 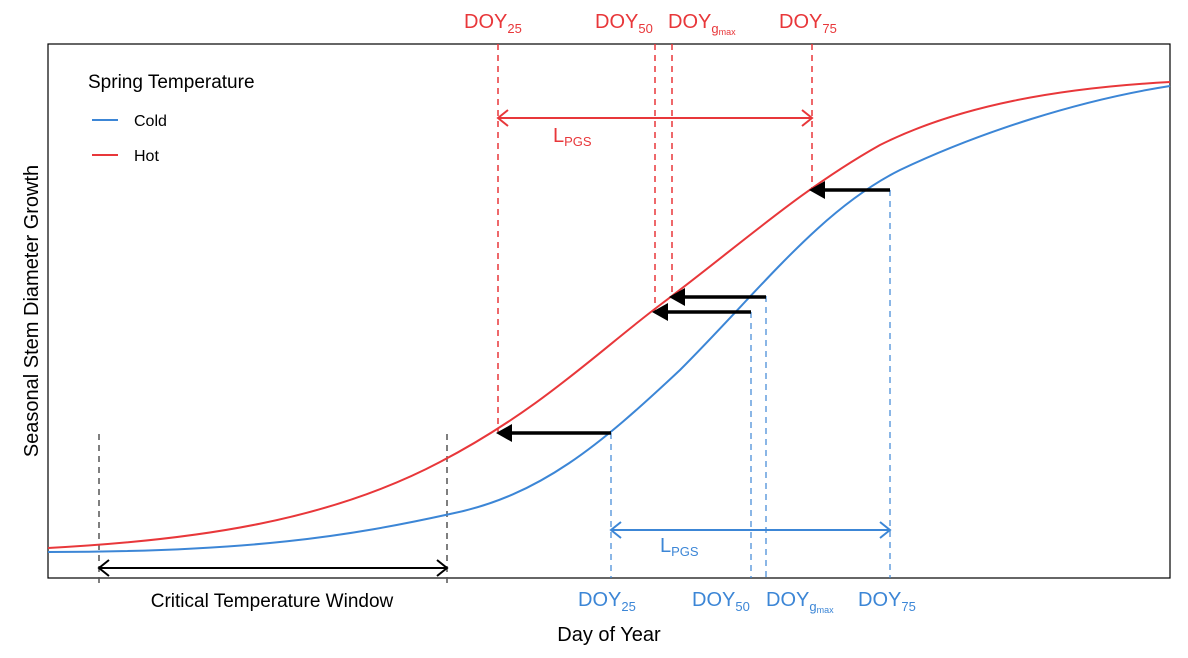 What do you see at coordinates (817, 190) in the screenshot?
I see `shift-arrow-doy75-head` at bounding box center [817, 190].